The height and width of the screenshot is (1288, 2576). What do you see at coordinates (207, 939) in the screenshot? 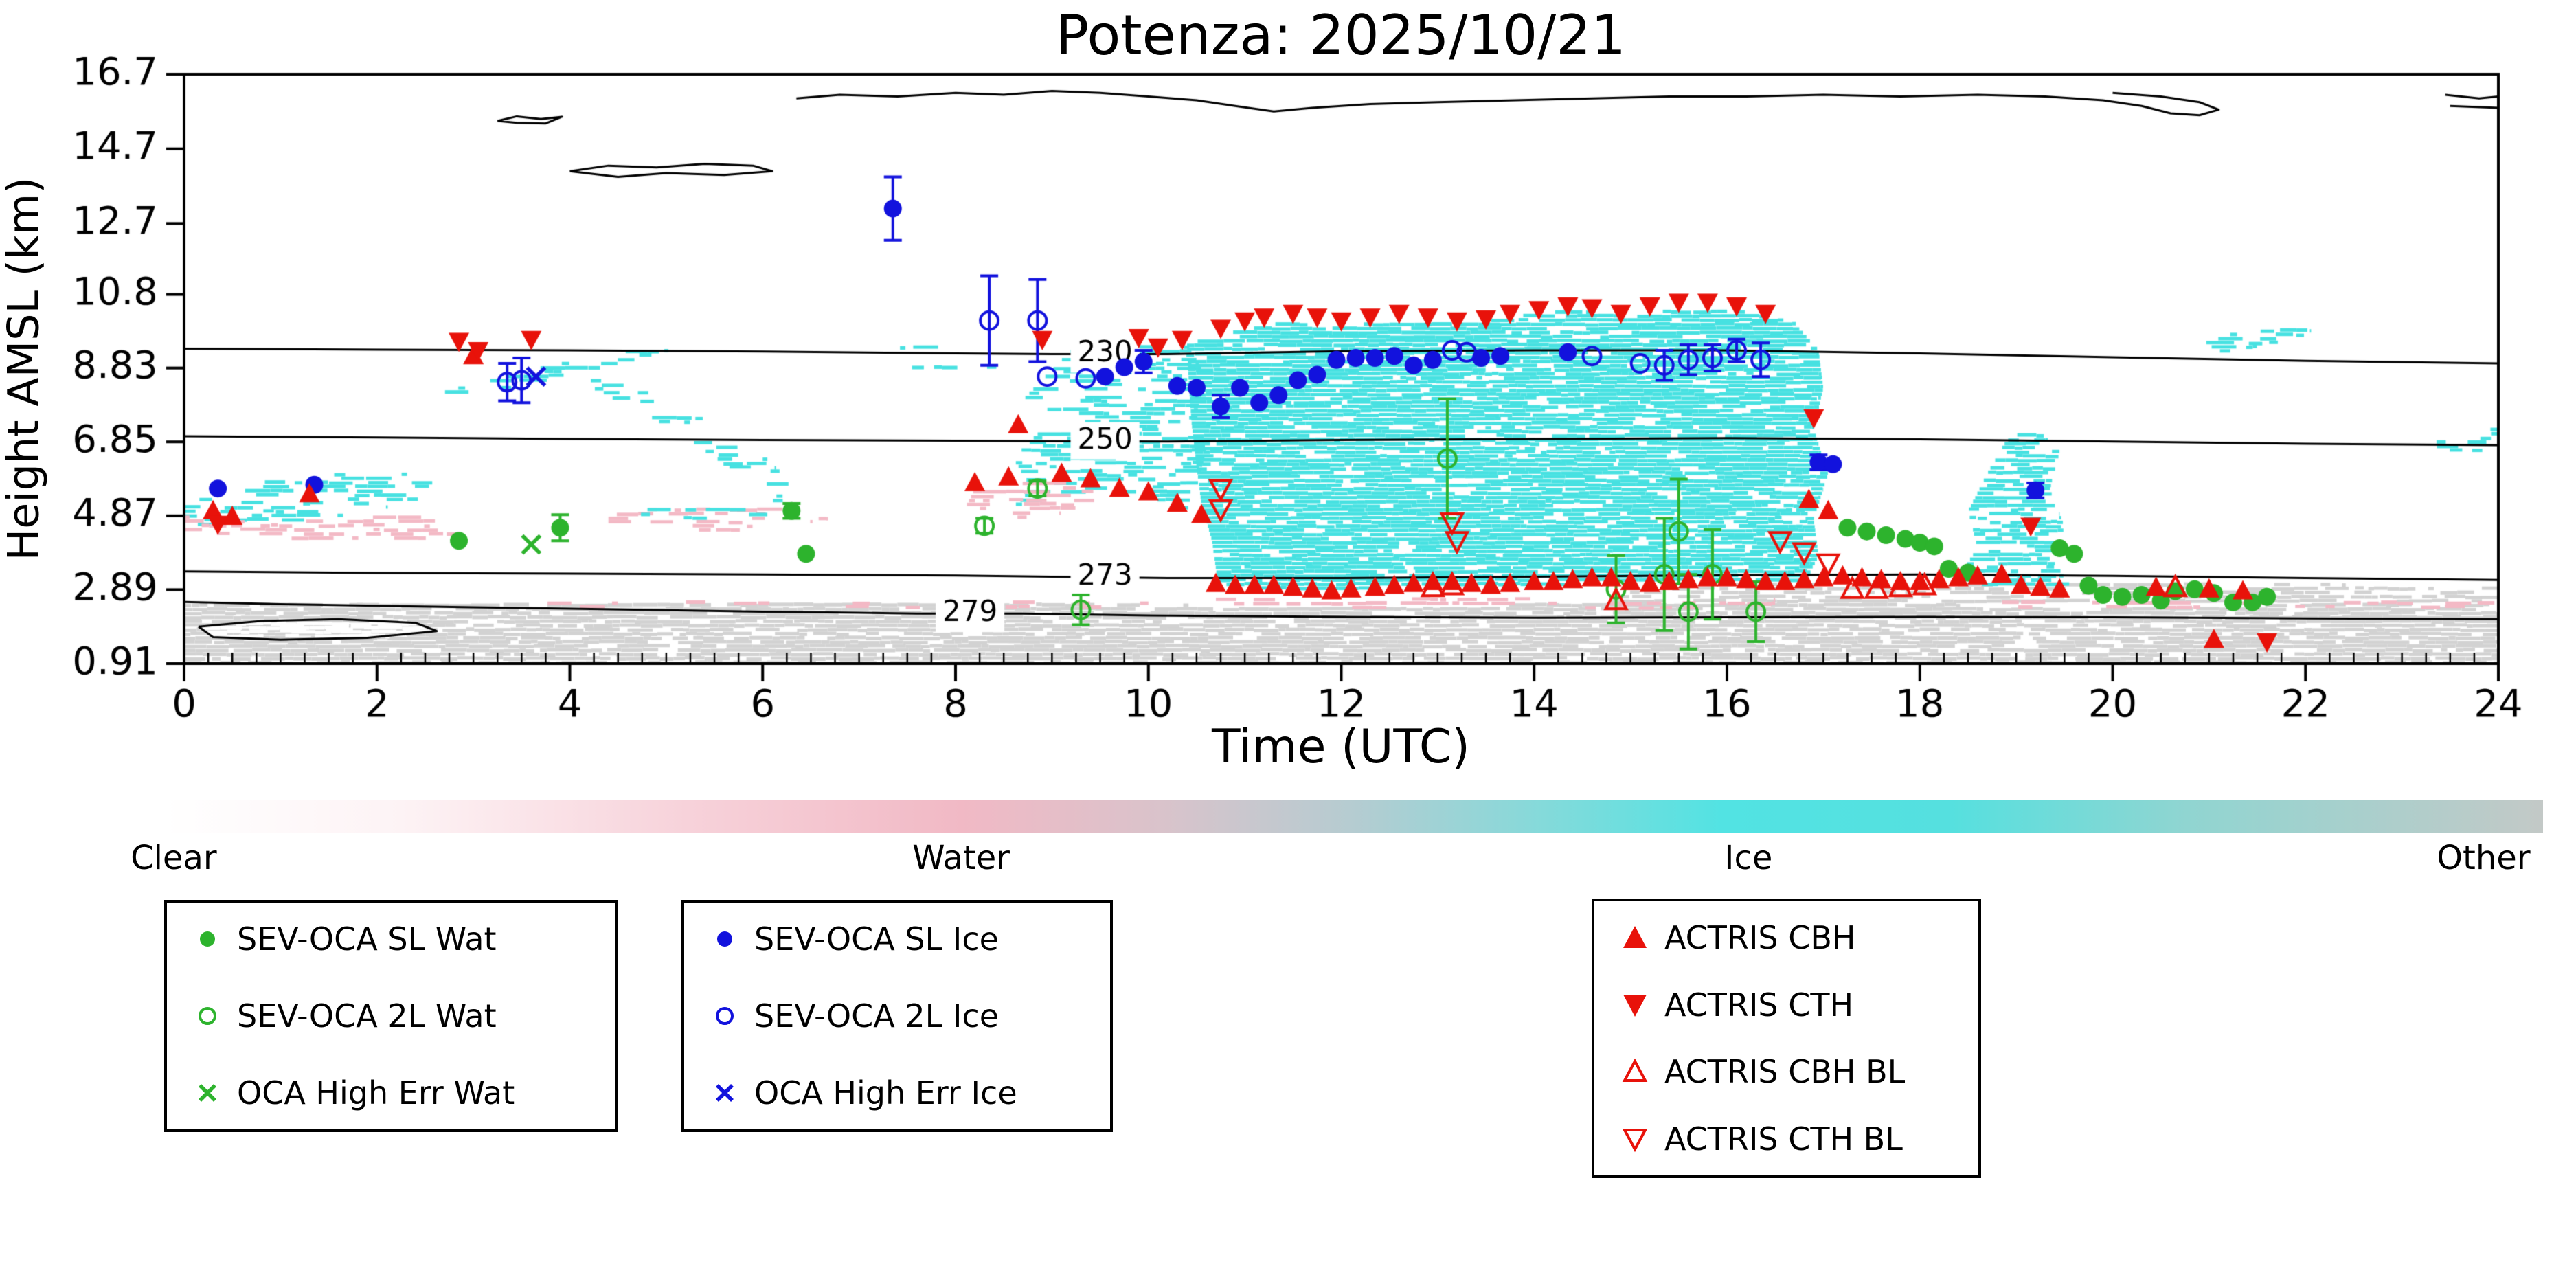
I see `sl_wat-marker-icon` at bounding box center [207, 939].